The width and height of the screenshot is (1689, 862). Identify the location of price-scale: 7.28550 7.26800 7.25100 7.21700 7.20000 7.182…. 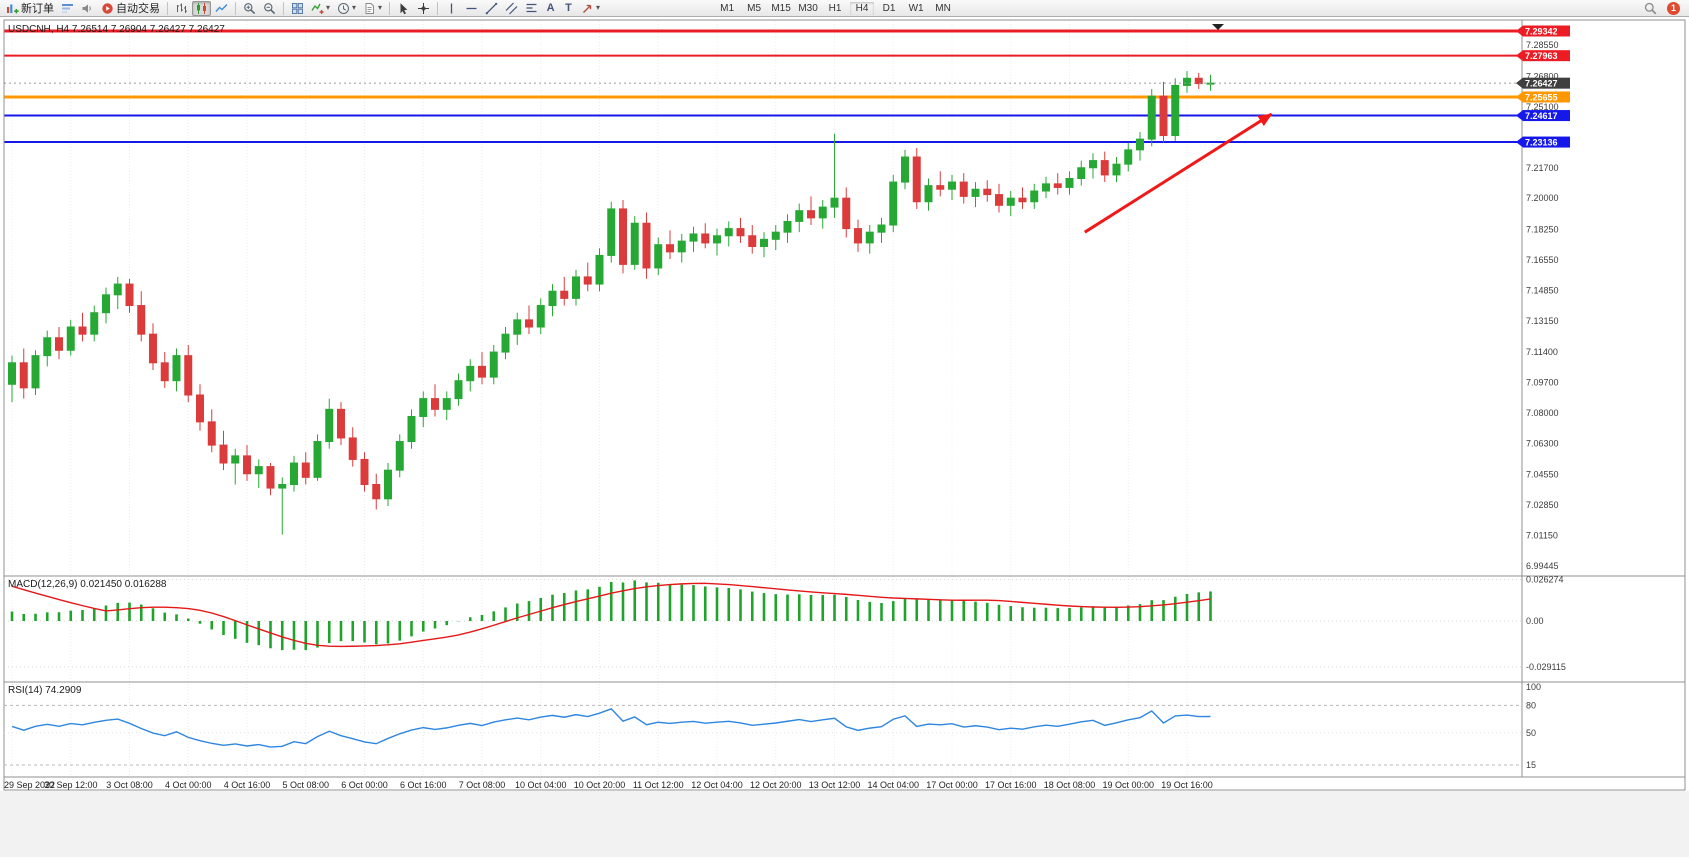
(1542, 305).